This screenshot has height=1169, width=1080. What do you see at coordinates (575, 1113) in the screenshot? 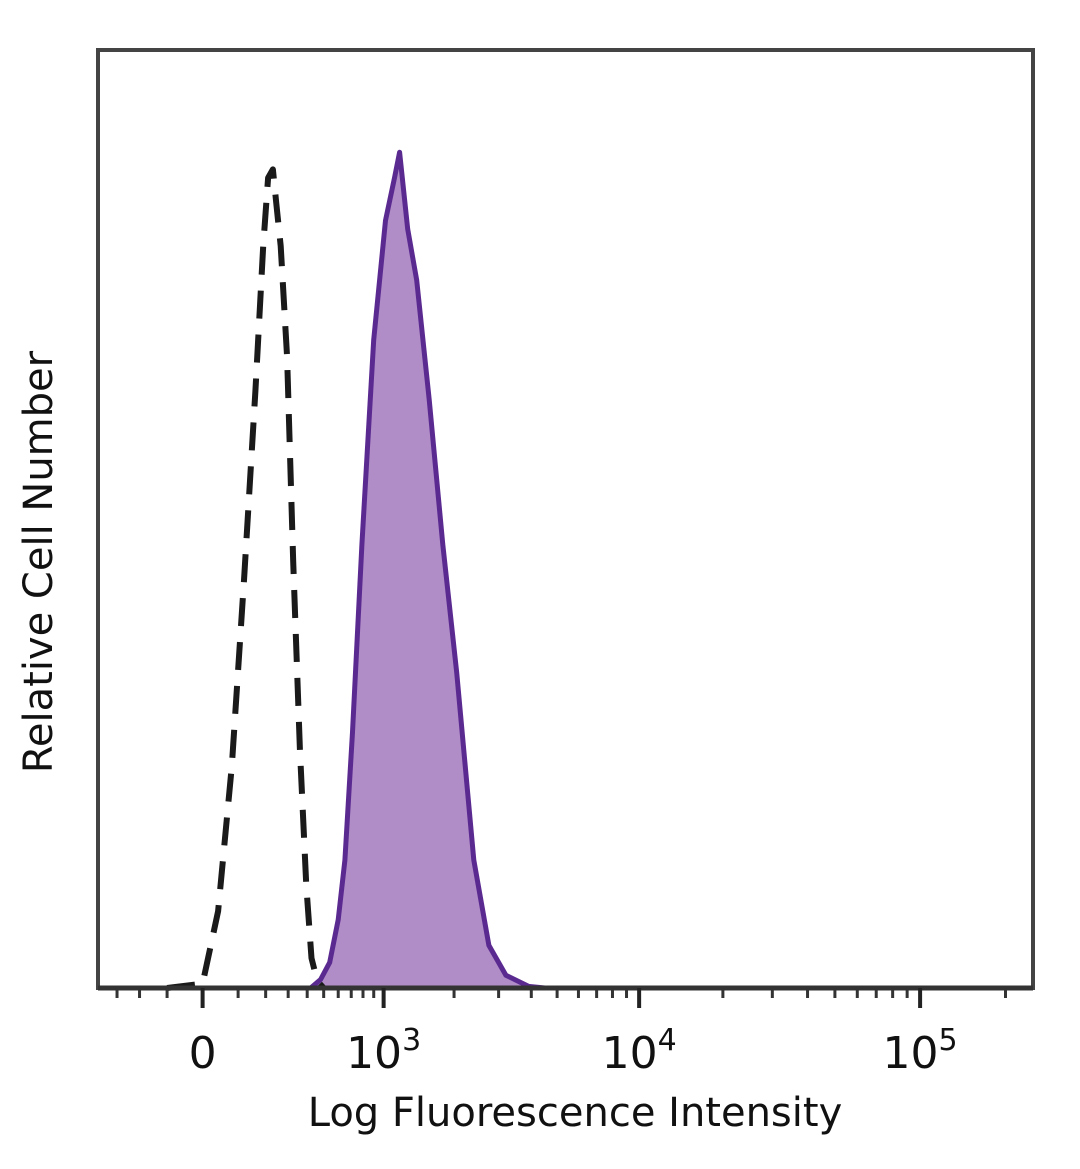
I see `x-axis-label: Log Fluorescence Intensity` at bounding box center [575, 1113].